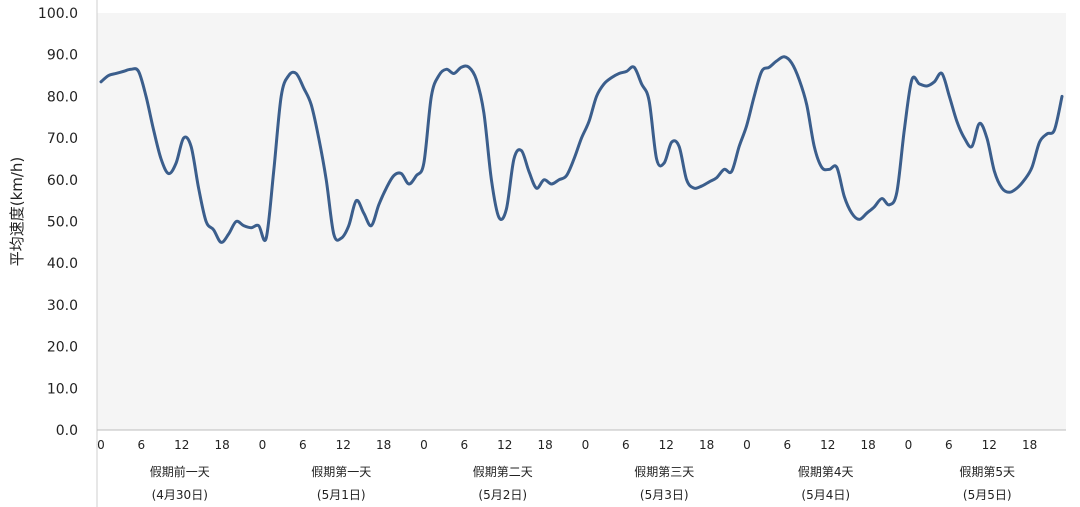 The height and width of the screenshot is (507, 1080). What do you see at coordinates (341, 472) in the screenshot?
I see `group-name-label: 假期第一天` at bounding box center [341, 472].